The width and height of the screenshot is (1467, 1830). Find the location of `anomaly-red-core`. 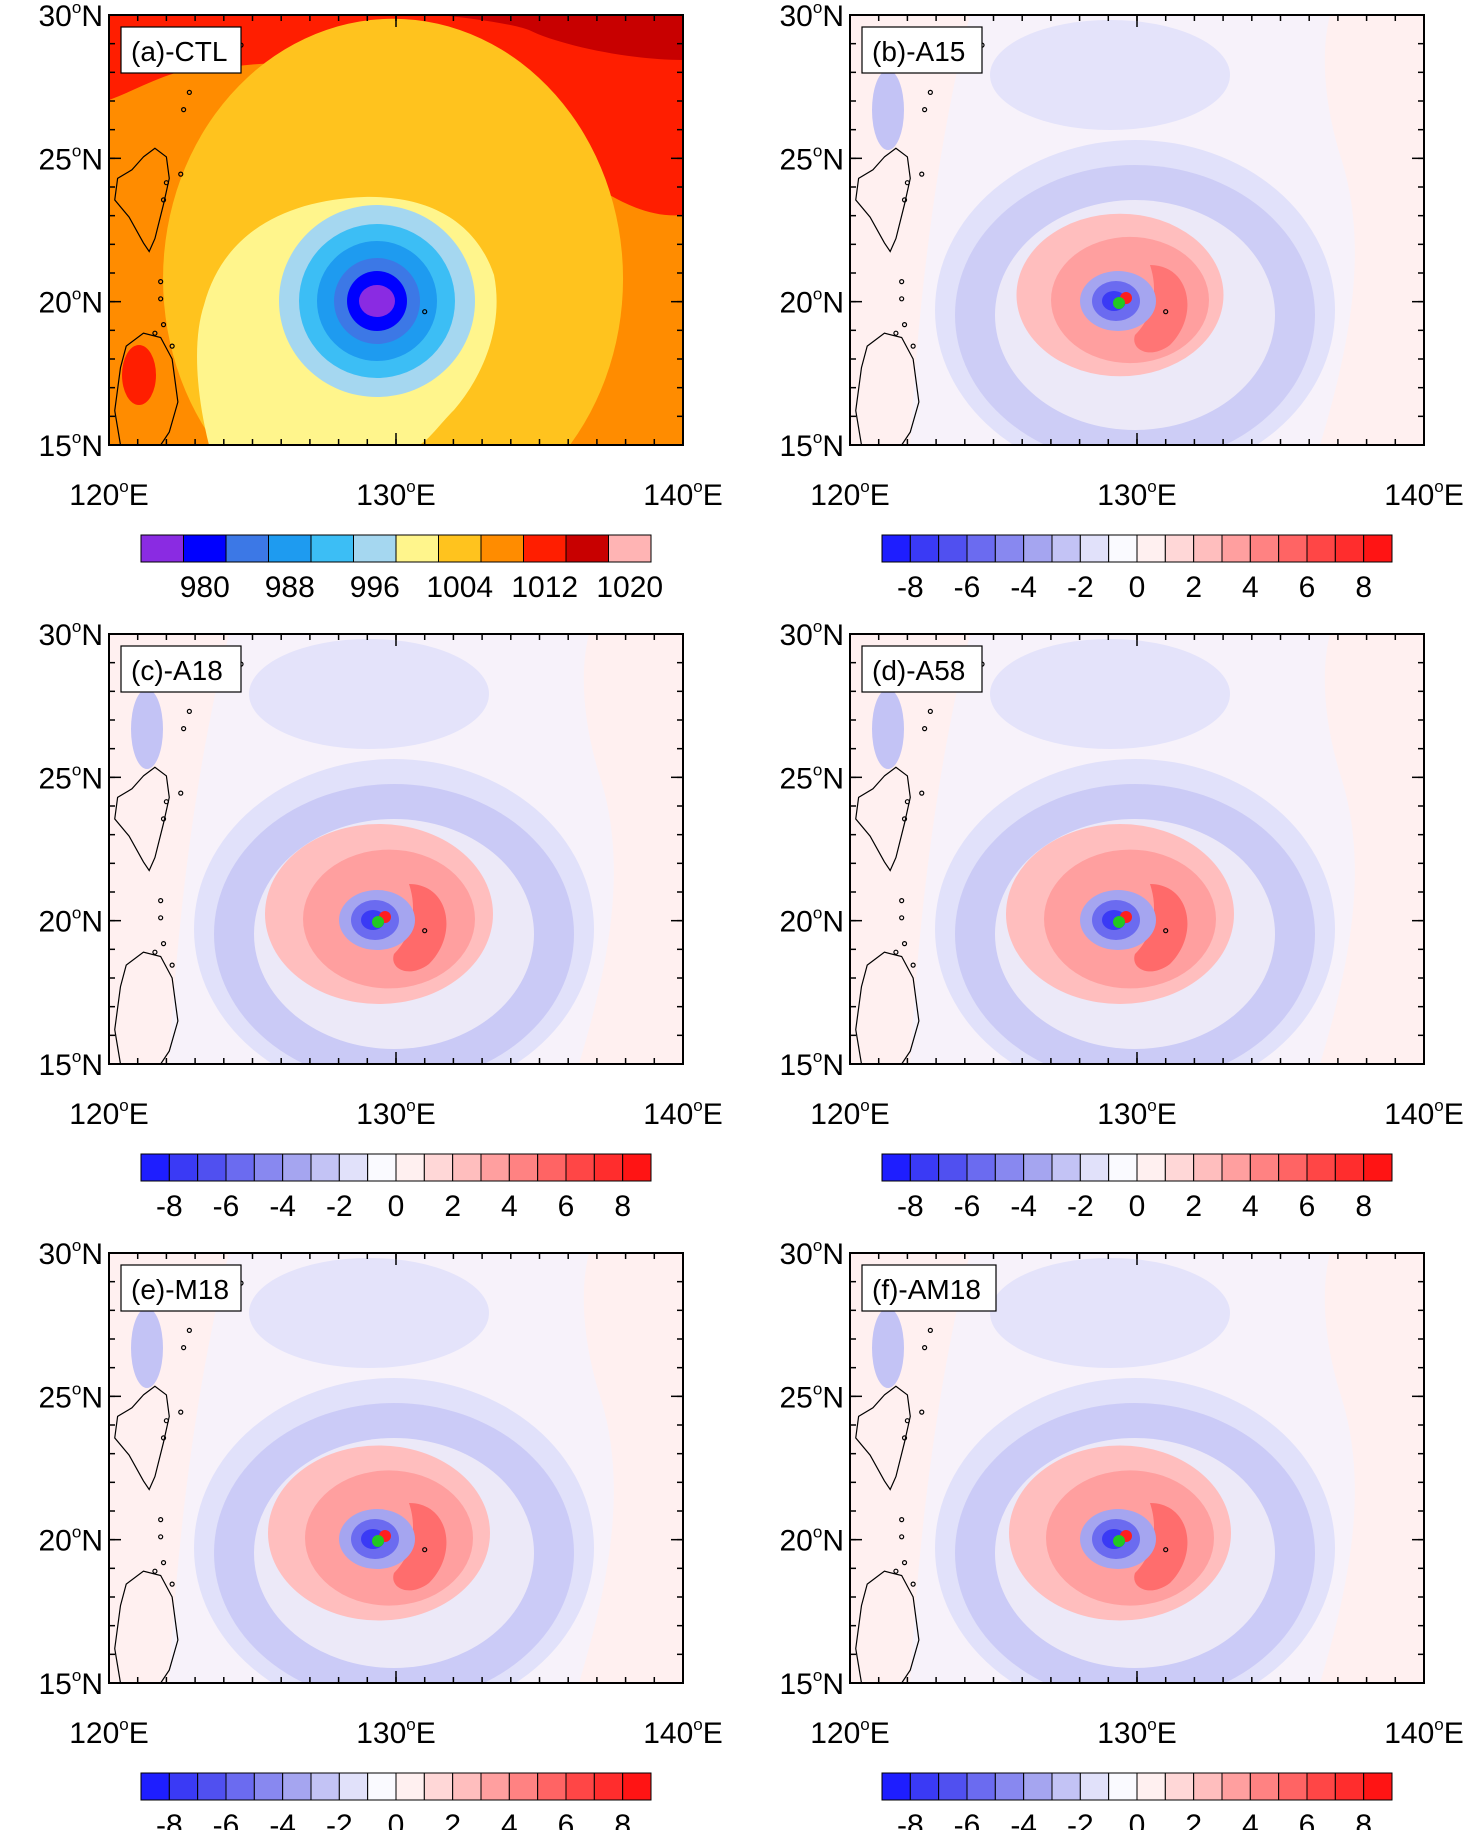

anomaly-red-core is located at coordinates (420, 928).